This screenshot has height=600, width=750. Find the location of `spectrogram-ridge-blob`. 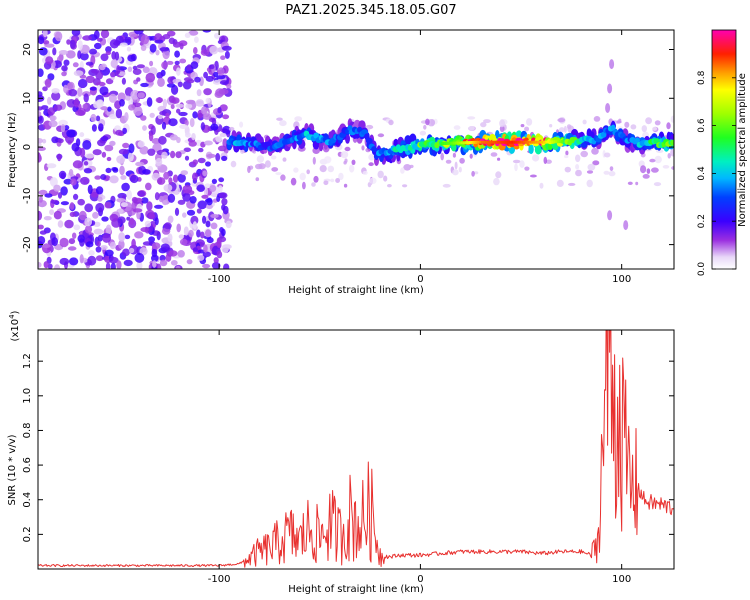

spectrogram-ridge-blob is located at coordinates (347, 138).